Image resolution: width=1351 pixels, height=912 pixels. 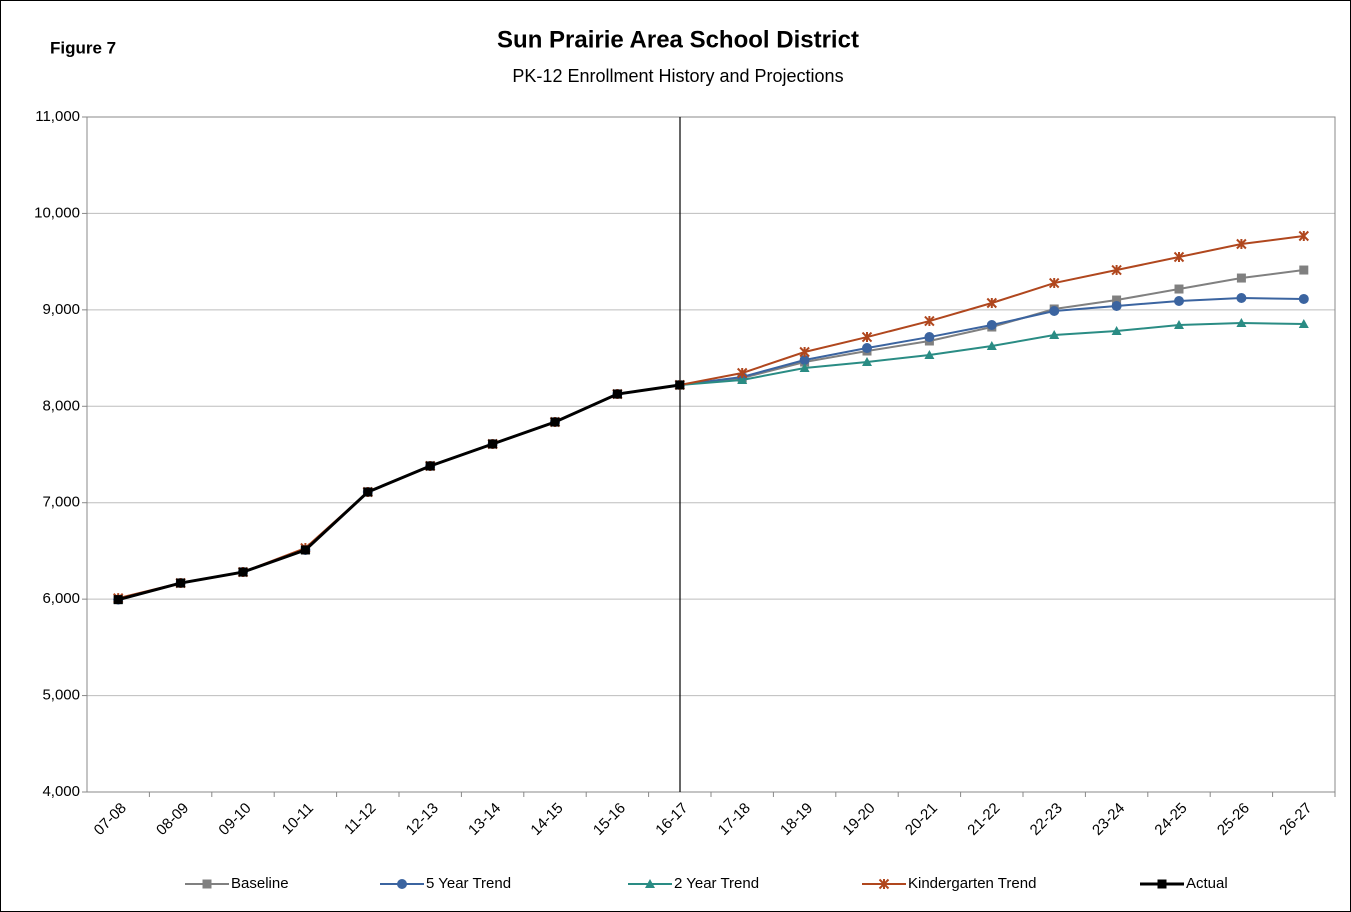 I want to click on legend-label: Baseline, so click(x=260, y=883).